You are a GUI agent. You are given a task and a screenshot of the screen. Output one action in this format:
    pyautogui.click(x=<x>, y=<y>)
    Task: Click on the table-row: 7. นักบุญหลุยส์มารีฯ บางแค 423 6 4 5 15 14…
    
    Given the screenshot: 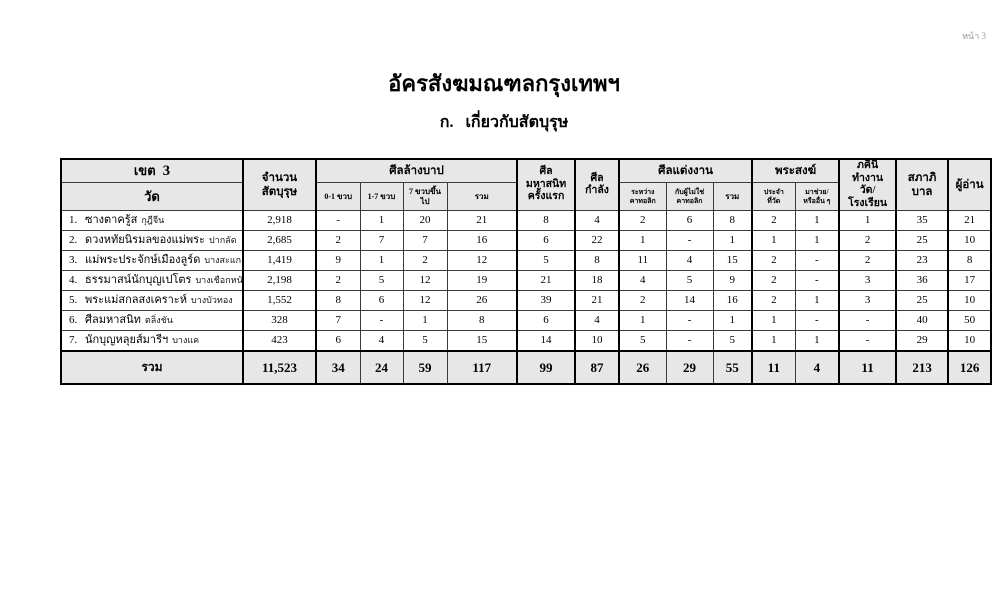 What is the action you would take?
    pyautogui.click(x=526, y=341)
    